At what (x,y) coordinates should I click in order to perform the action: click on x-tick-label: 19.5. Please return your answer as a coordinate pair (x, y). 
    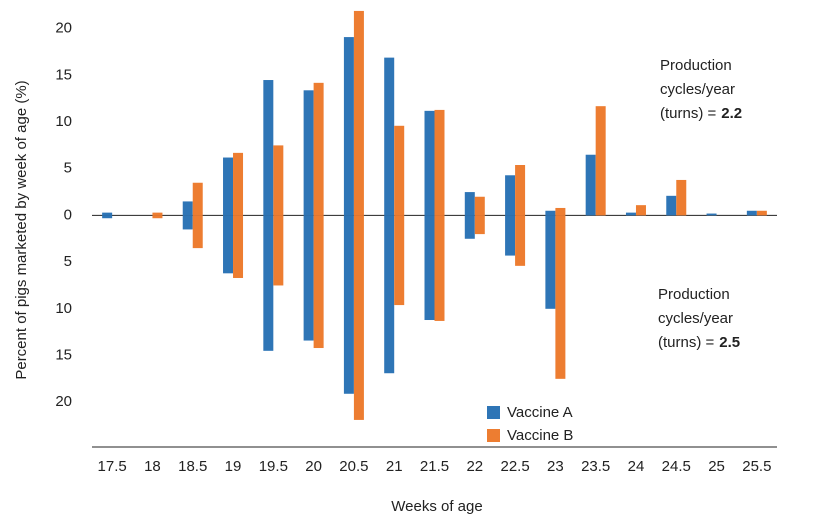
    Looking at the image, I should click on (273, 466).